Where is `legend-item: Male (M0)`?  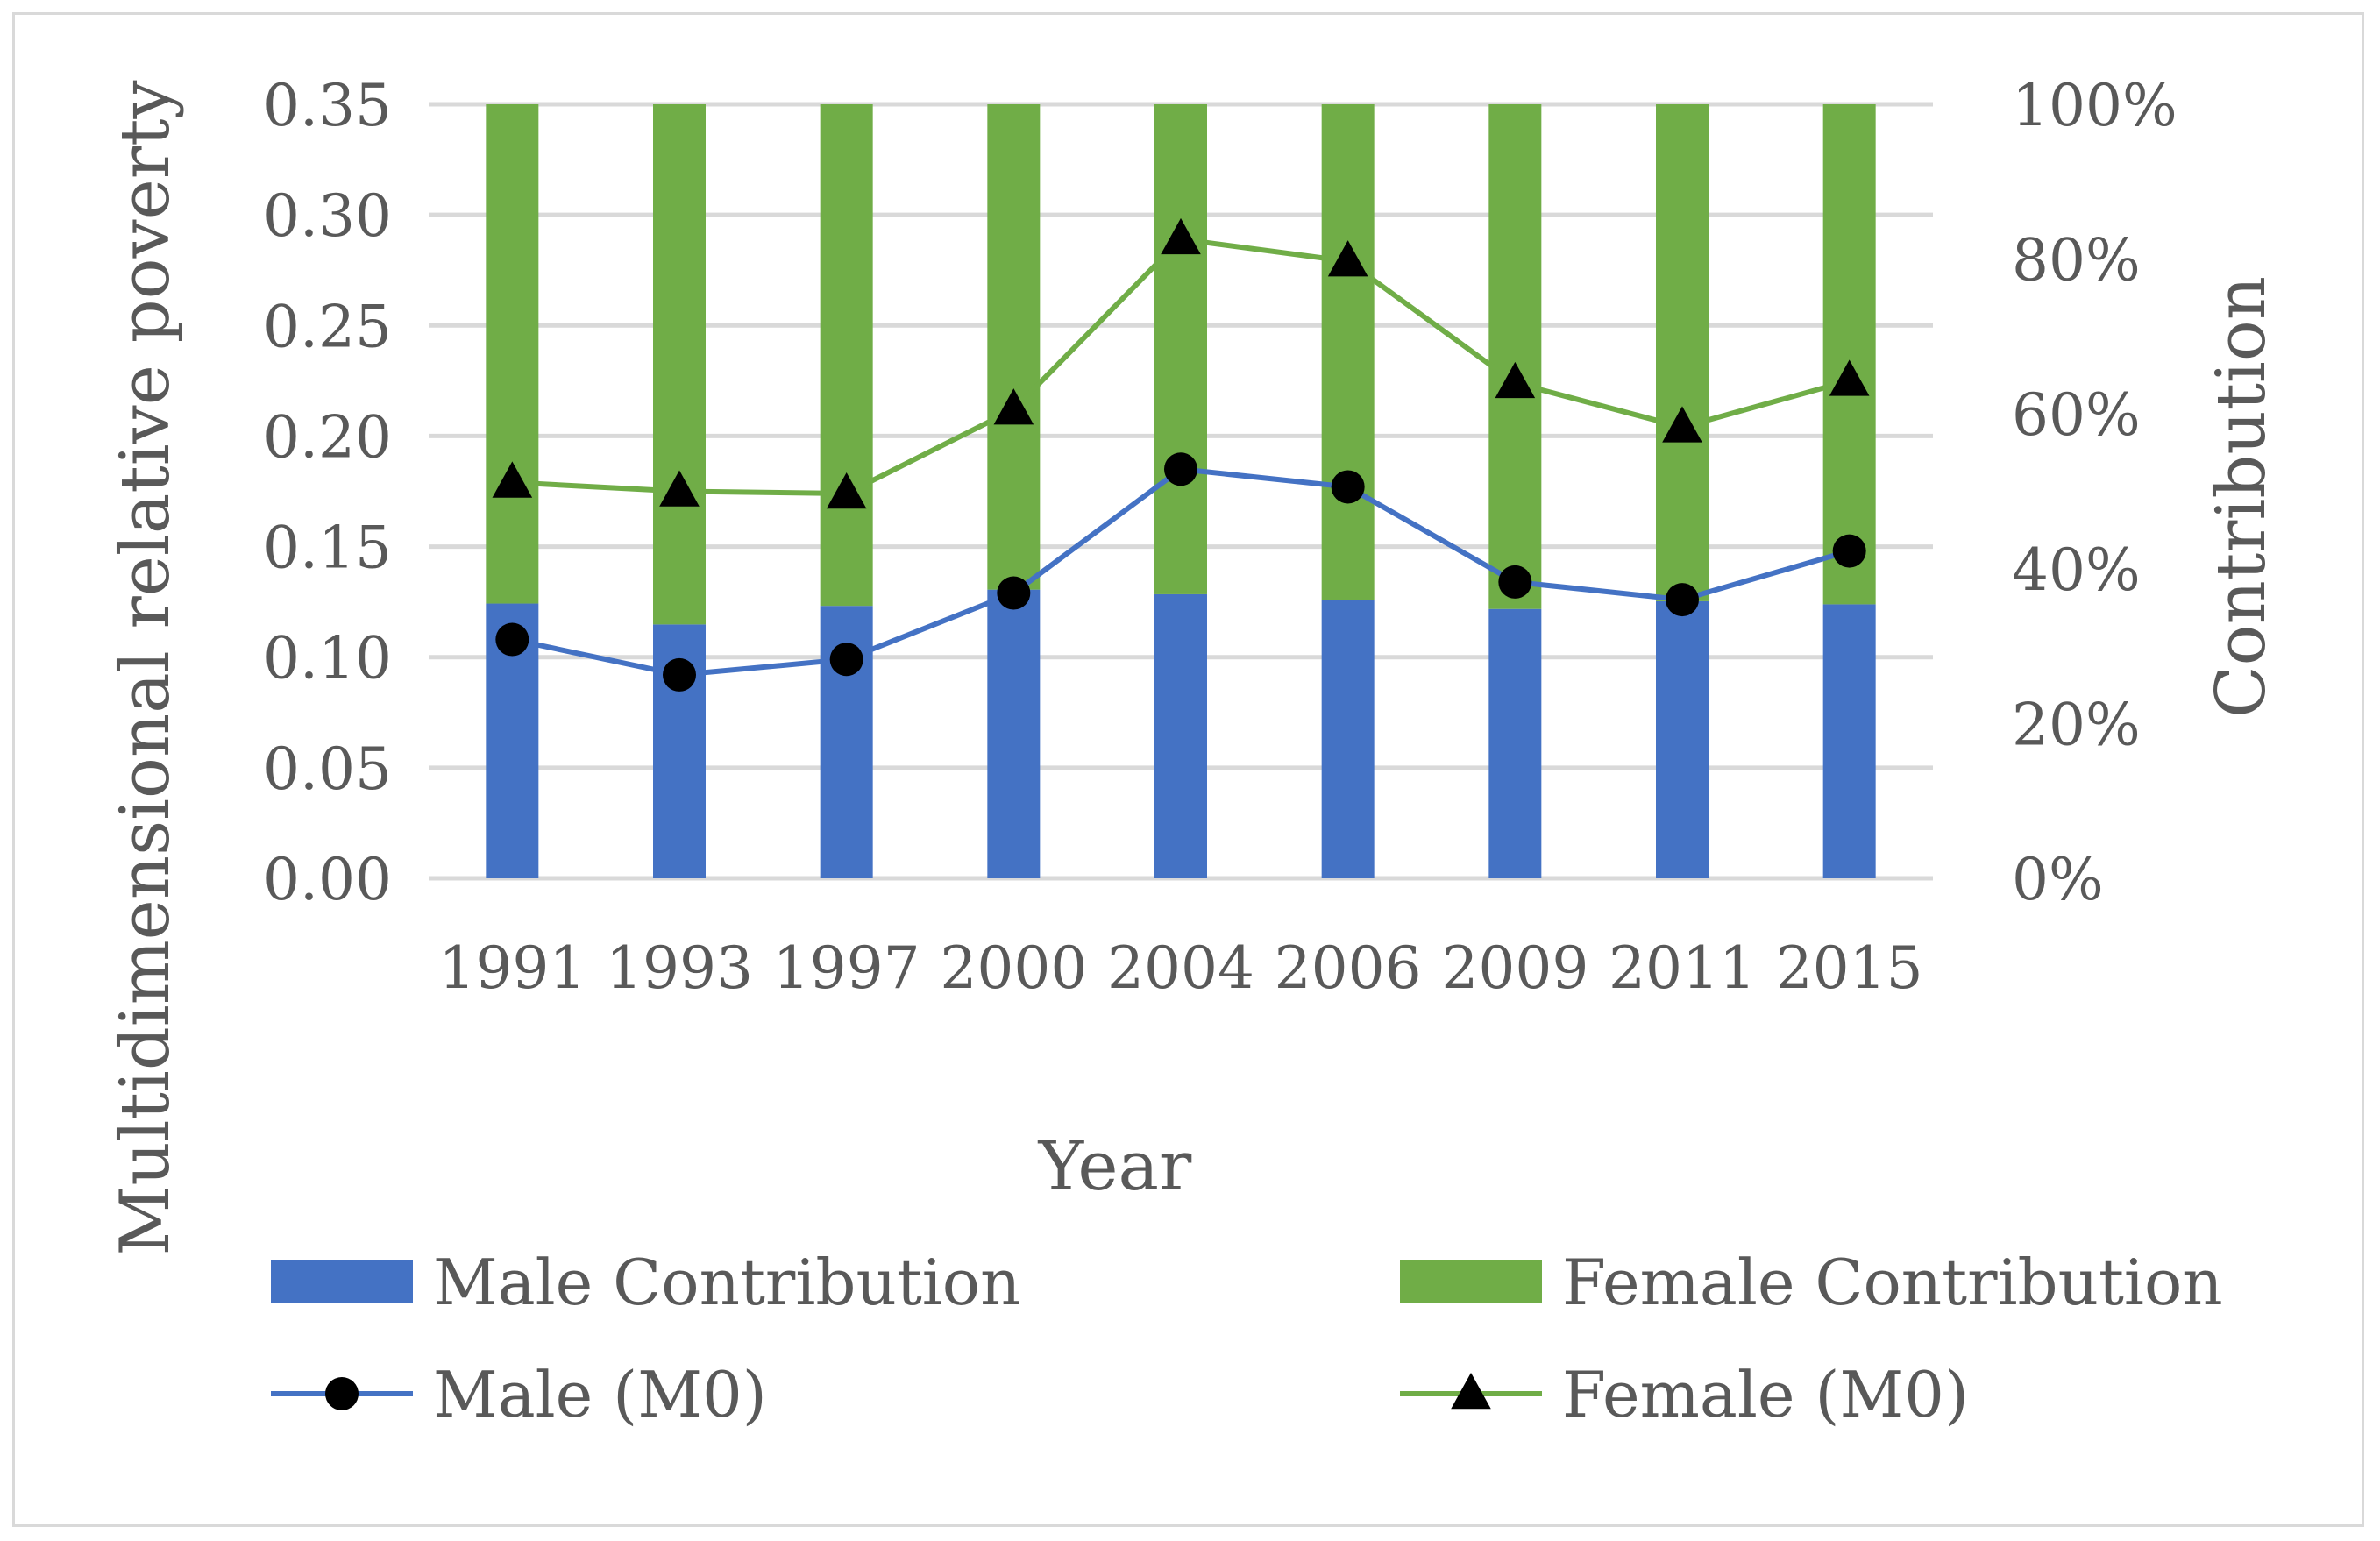
legend-item: Male (M0) is located at coordinates (519, 1394).